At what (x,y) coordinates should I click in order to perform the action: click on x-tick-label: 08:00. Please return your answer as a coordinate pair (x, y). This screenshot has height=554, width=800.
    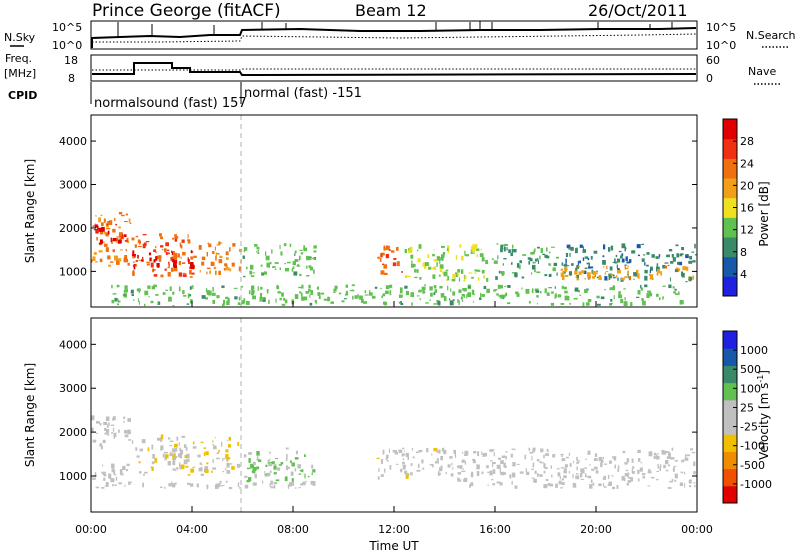
    Looking at the image, I should click on (293, 529).